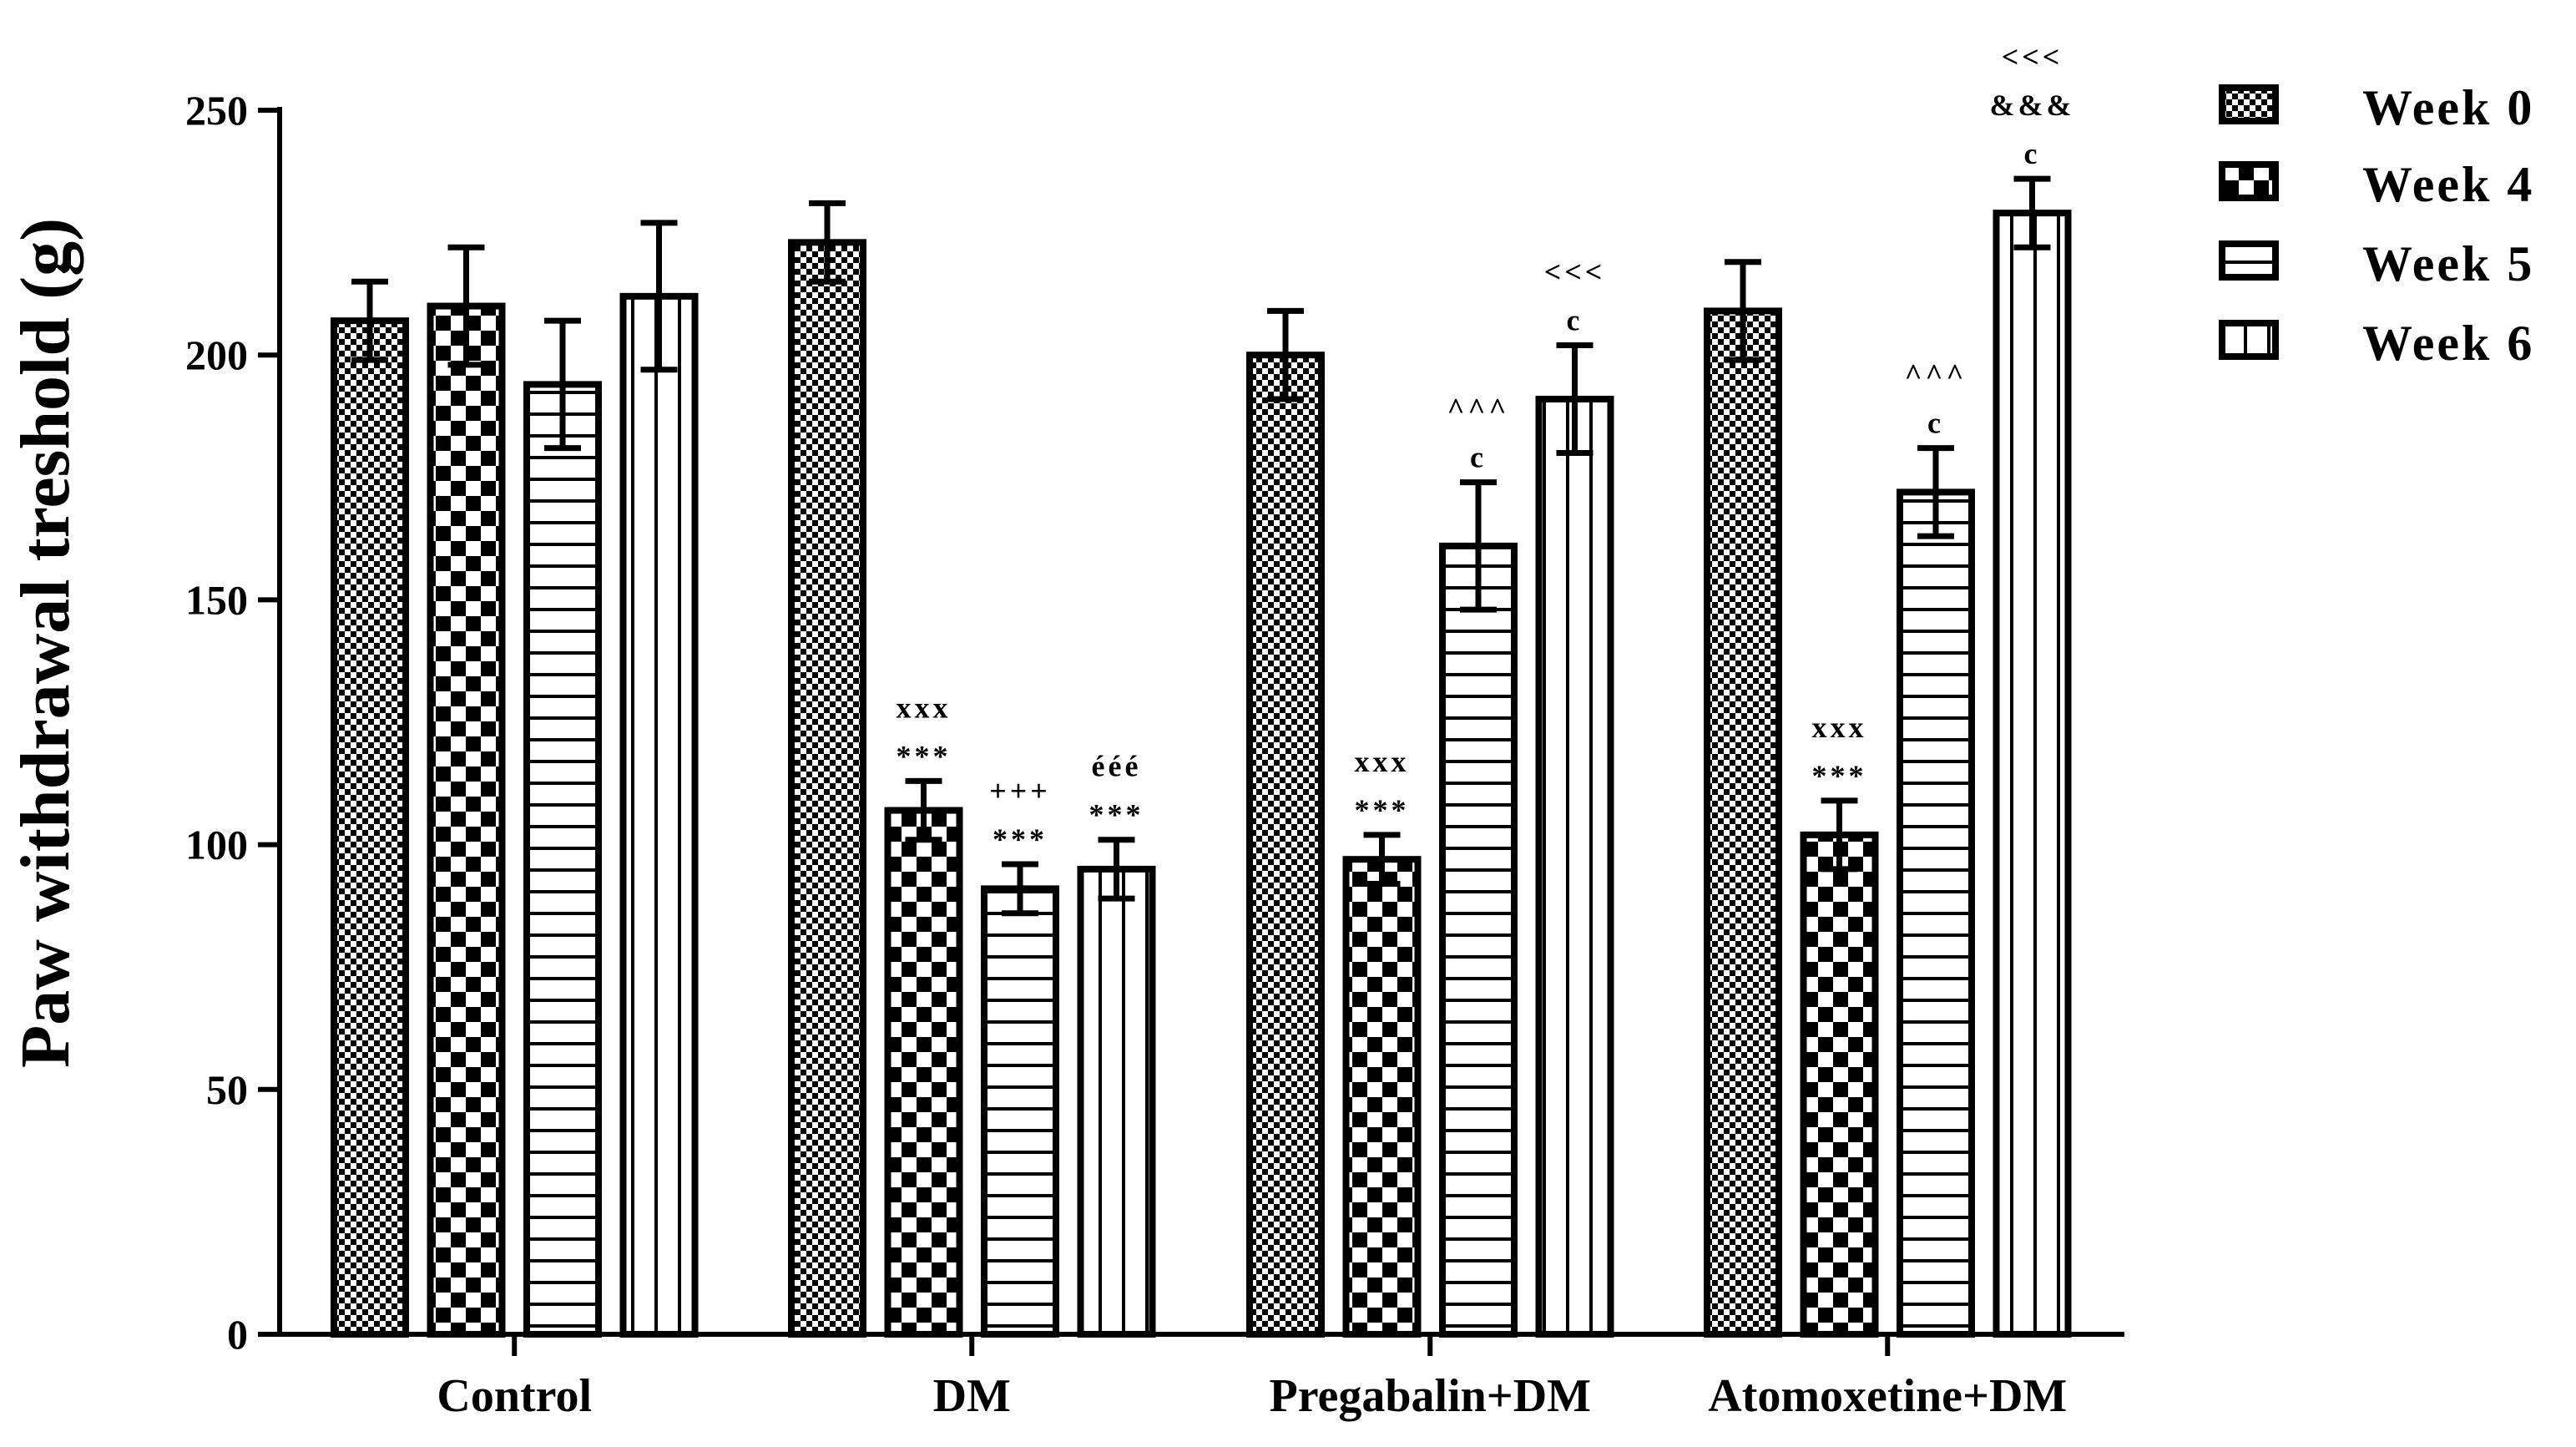  Describe the element at coordinates (233, 722) in the screenshot. I see `y-axis: 0 50 100 150 200 250` at that location.